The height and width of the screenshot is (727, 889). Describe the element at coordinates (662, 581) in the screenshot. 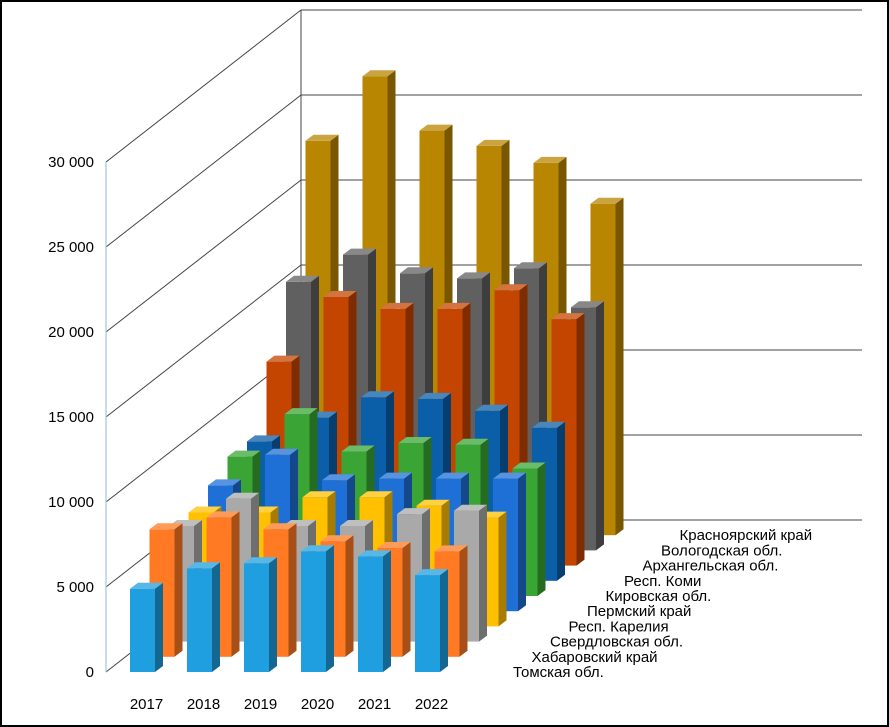

I see `series-label: Респ. Коми` at that location.